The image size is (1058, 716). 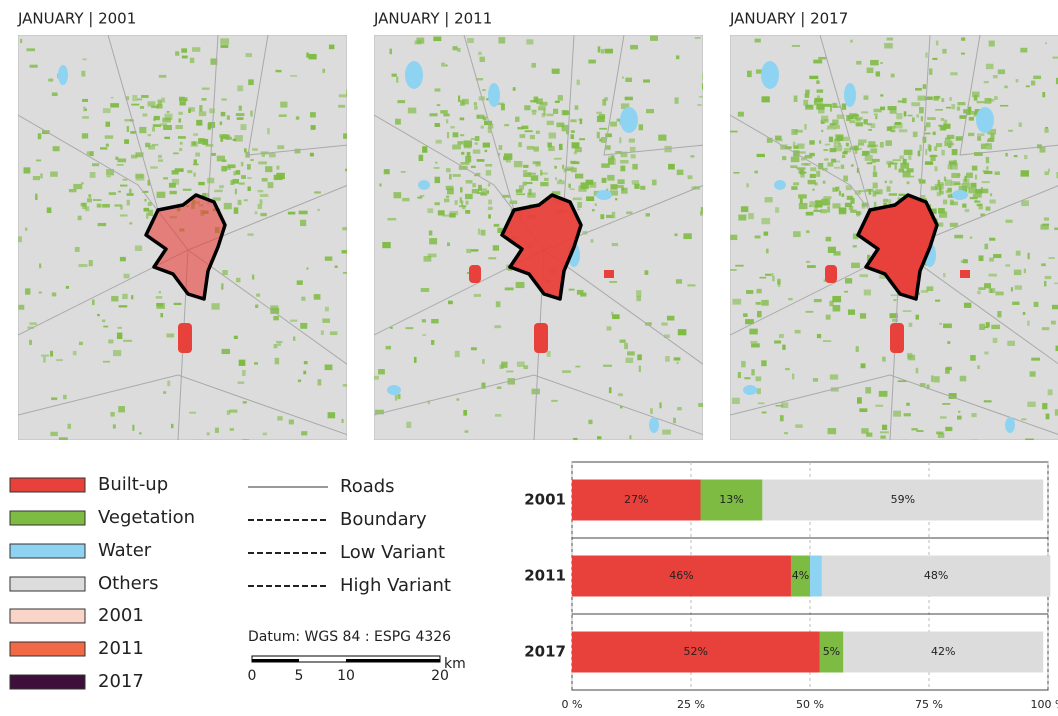 I want to click on water-body, so click(x=414, y=75).